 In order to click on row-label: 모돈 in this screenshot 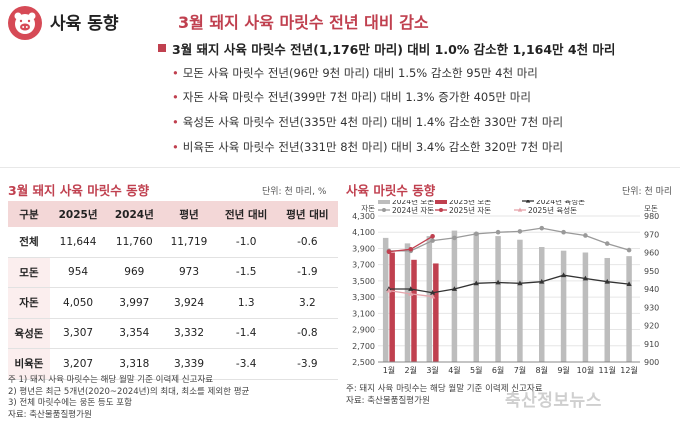, I will do `click(29, 272)`.